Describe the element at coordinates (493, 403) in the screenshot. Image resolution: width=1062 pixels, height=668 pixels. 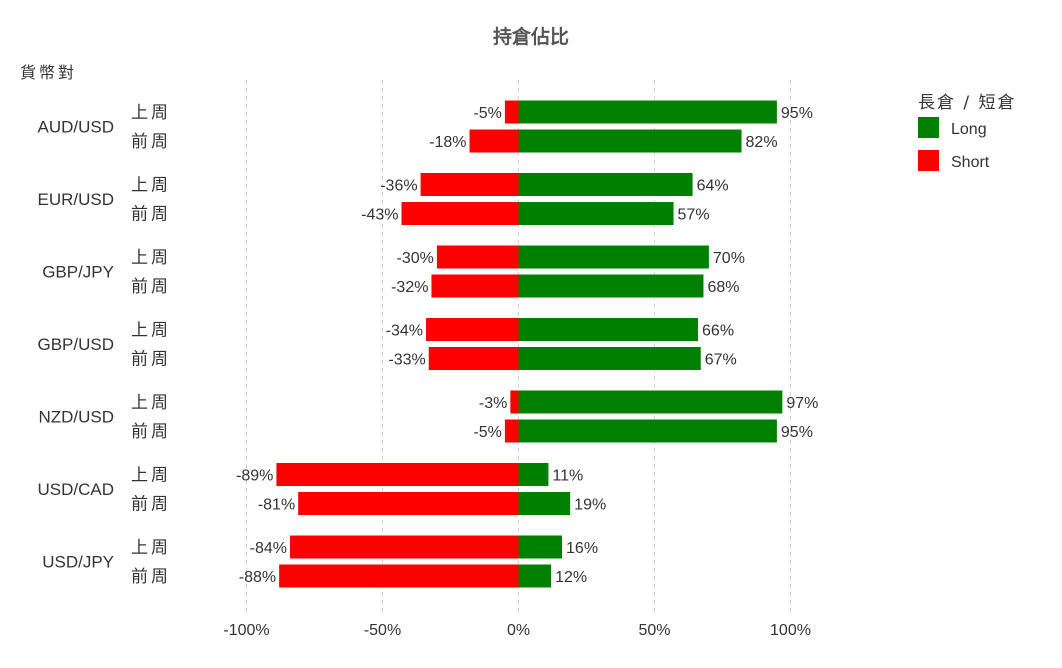
I see `short-value-label: -3%` at that location.